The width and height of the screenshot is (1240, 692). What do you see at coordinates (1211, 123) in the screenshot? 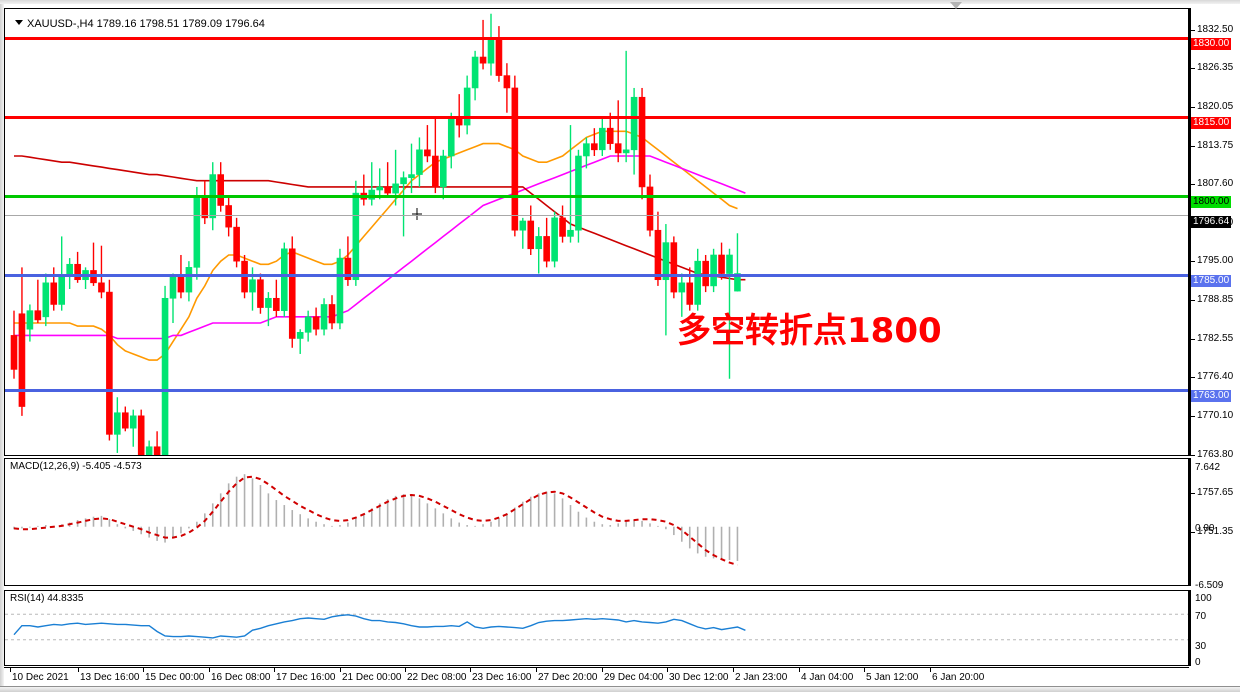
I see `price-badge-1815-00: 1815.00` at bounding box center [1211, 123].